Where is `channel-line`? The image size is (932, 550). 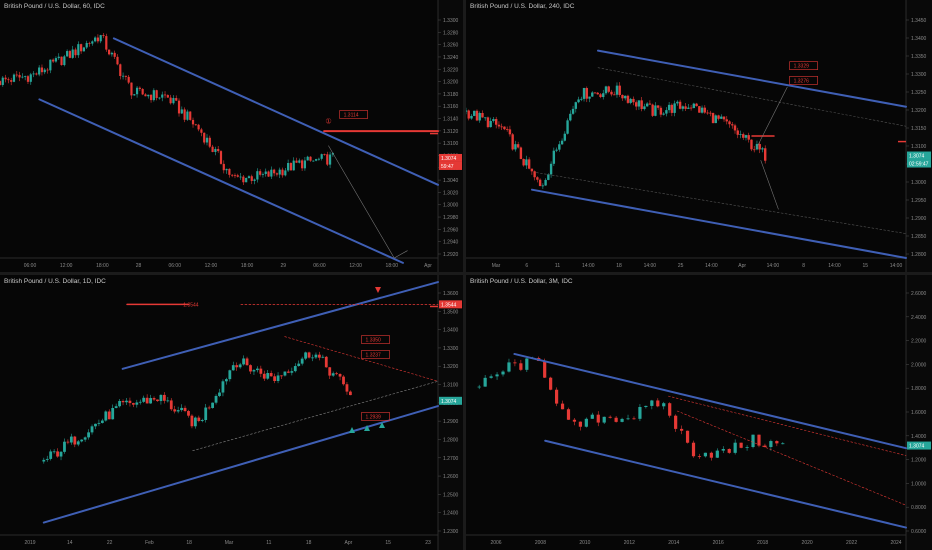
channel-line is located at coordinates (221, 181).